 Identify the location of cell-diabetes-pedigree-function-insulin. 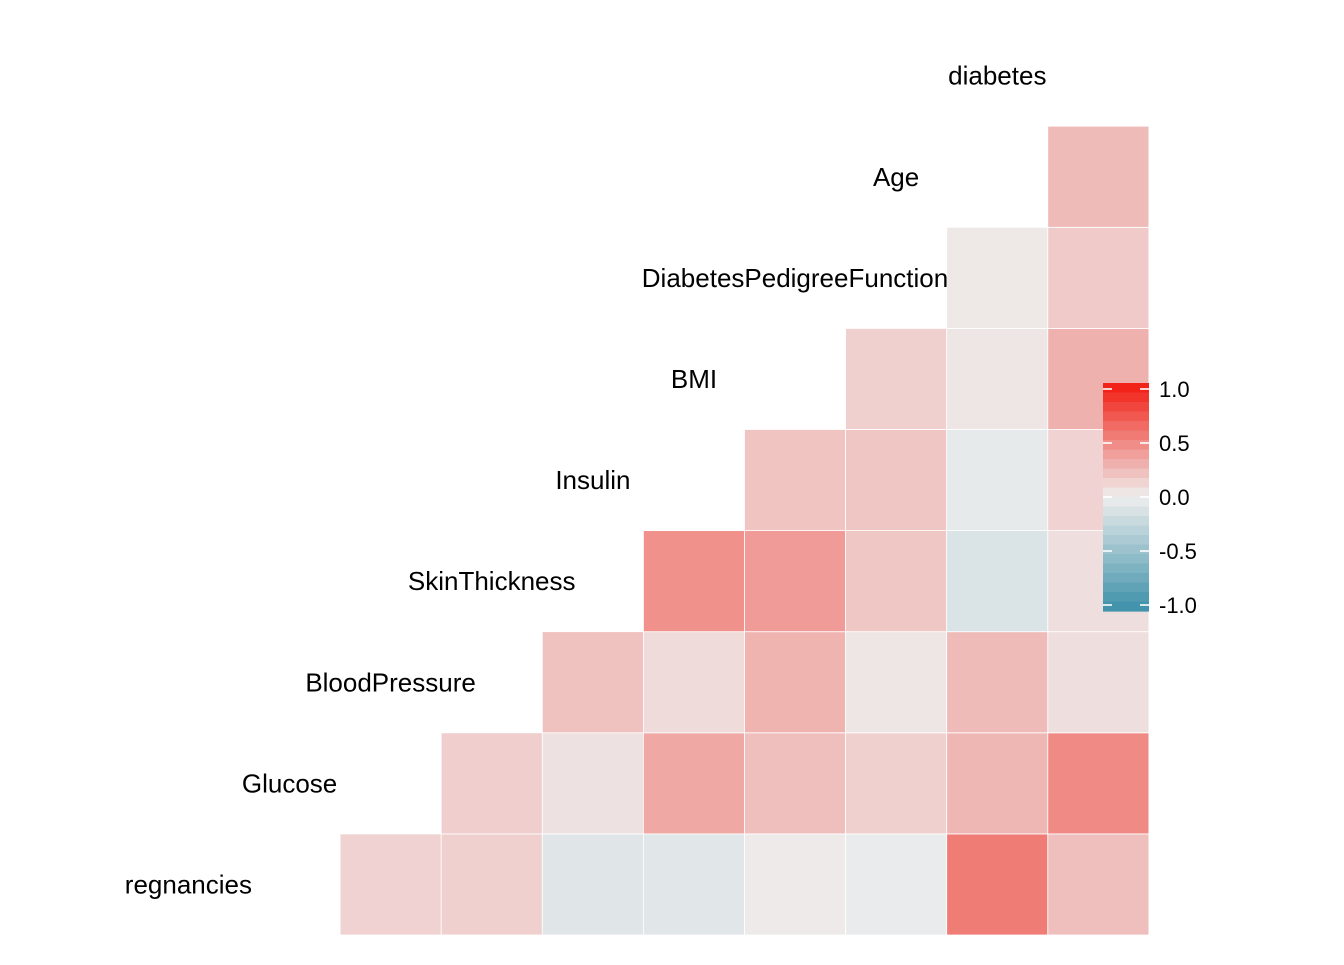
(896, 480).